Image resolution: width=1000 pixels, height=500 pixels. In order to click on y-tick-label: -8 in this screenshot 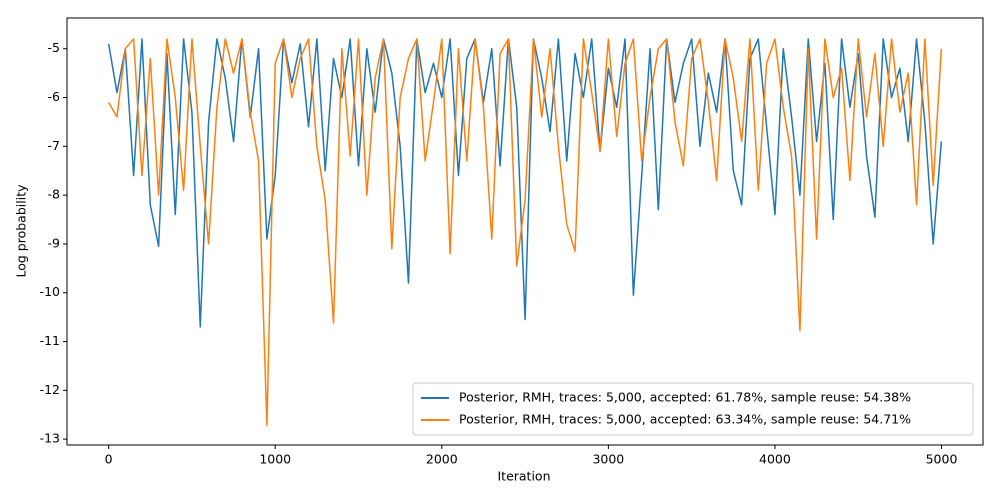, I will do `click(54, 194)`.